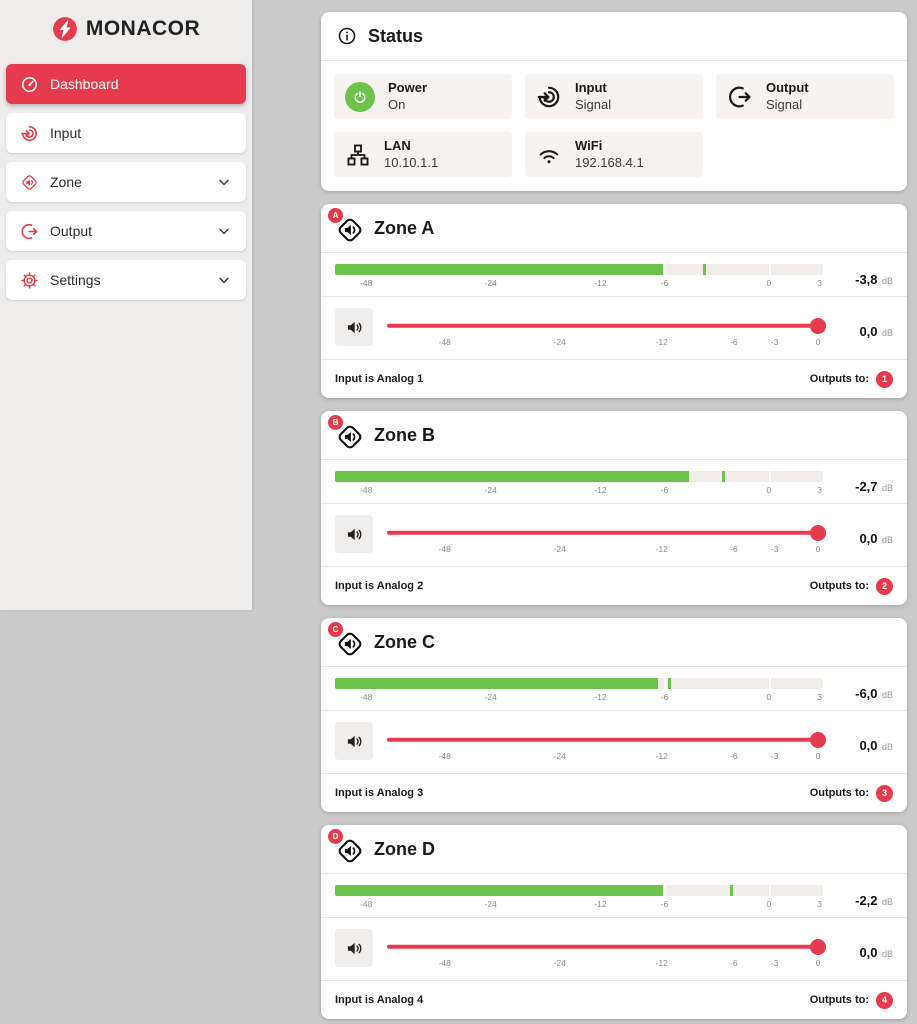 The image size is (917, 1024). What do you see at coordinates (126, 182) in the screenshot?
I see `sidebar-item-zone: Zone` at bounding box center [126, 182].